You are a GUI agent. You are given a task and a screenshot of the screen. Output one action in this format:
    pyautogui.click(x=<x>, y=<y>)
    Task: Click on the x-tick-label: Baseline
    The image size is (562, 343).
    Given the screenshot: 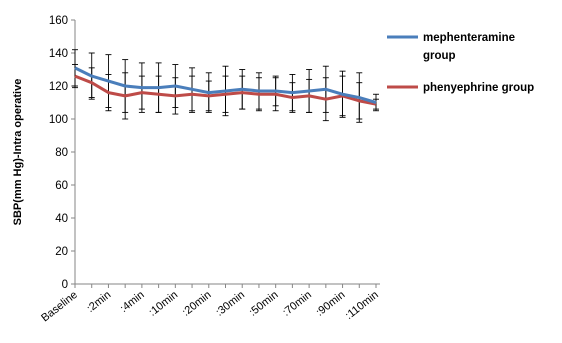 What is the action you would take?
    pyautogui.click(x=59, y=306)
    